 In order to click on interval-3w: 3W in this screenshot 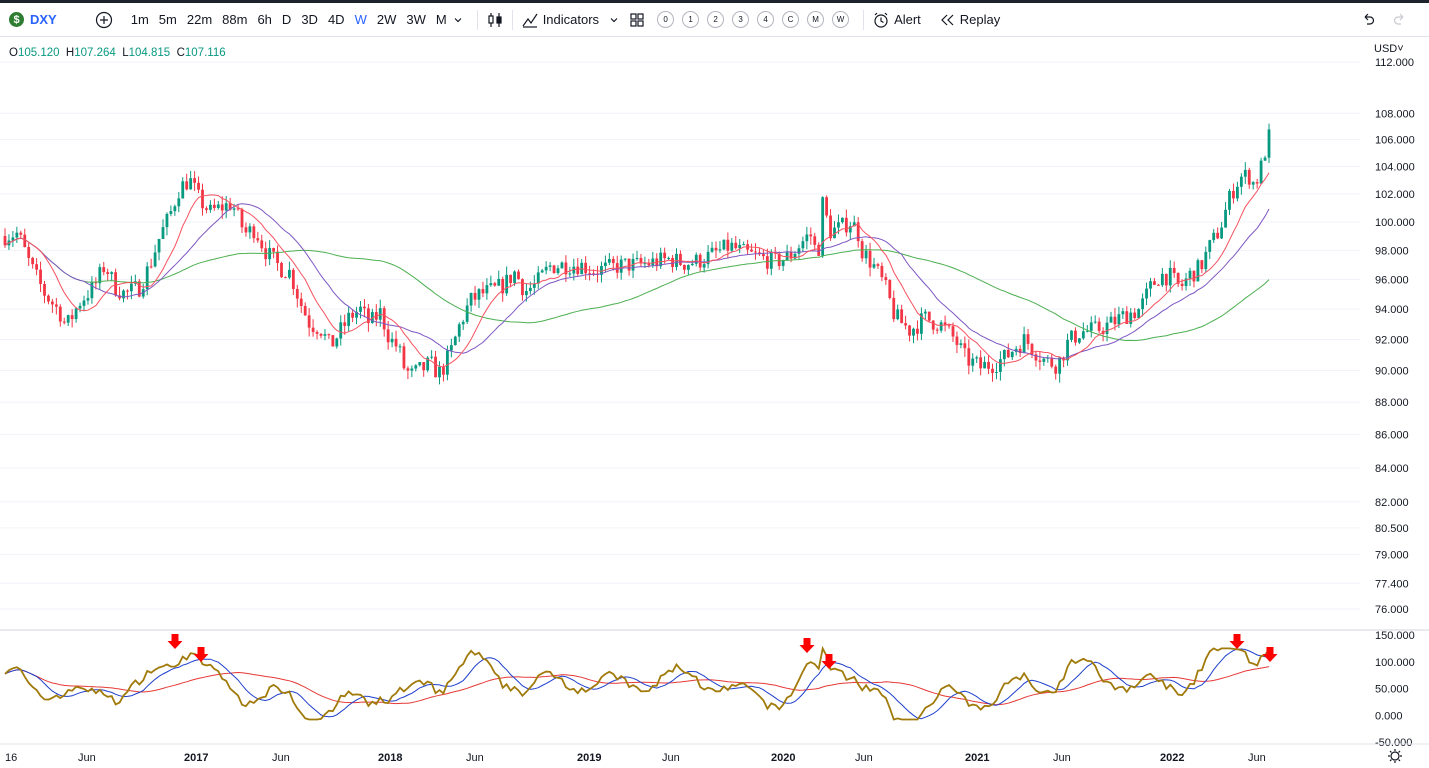, I will do `click(416, 19)`.